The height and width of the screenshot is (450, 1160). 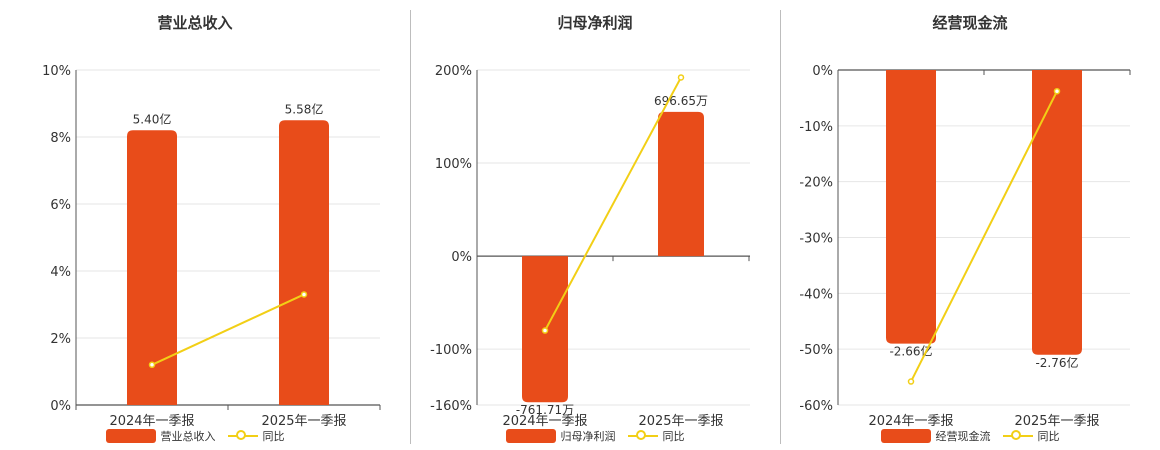 I want to click on chart-legend: 营业总收入 同比, so click(x=195, y=436).